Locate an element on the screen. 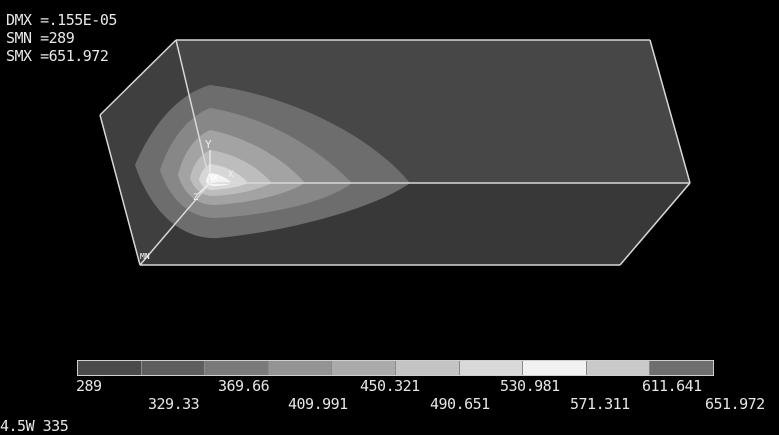  legend-label-2: 329.33 is located at coordinates (174, 404).